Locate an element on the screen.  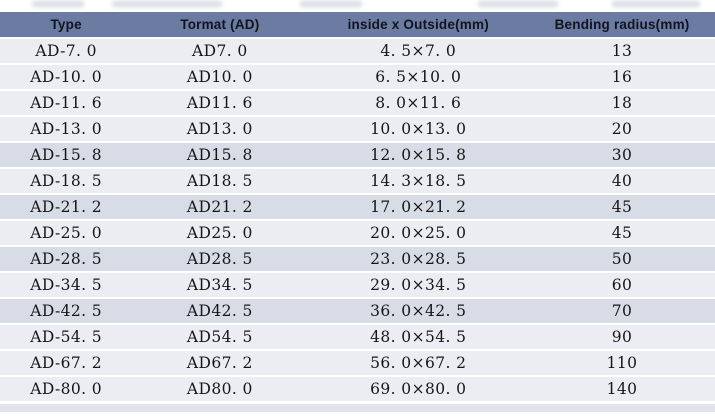
table-cell-tormat: AD7. 0 is located at coordinates (220, 51).